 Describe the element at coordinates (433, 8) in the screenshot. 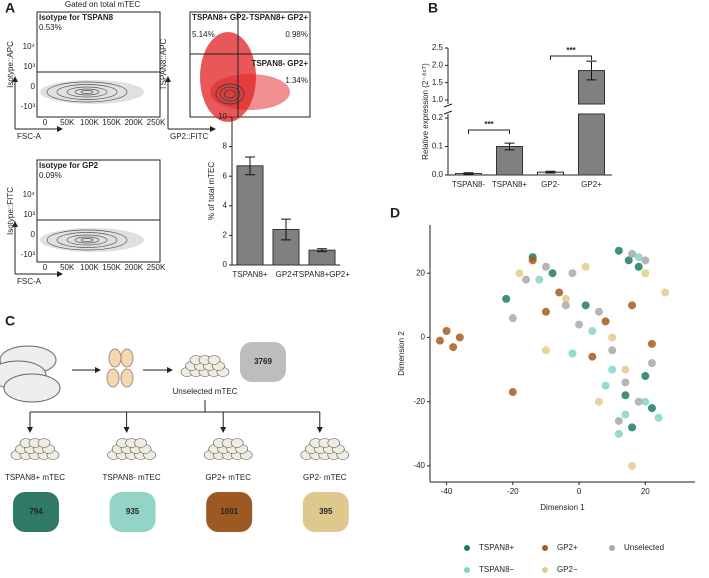

I see `panel-label: B` at that location.